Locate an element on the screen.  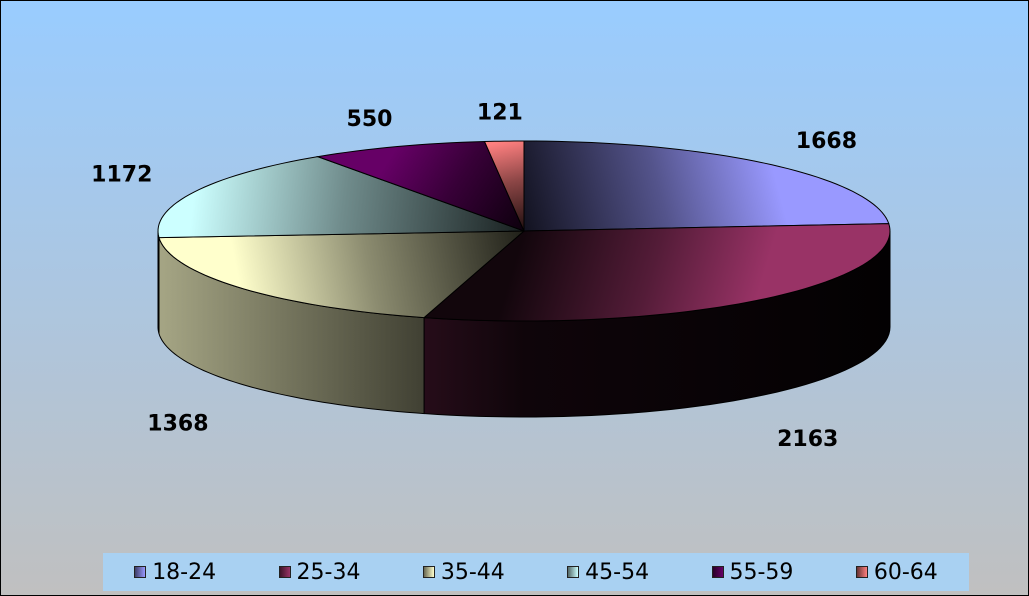
legend-item-55-59: 55-59 is located at coordinates (752, 572).